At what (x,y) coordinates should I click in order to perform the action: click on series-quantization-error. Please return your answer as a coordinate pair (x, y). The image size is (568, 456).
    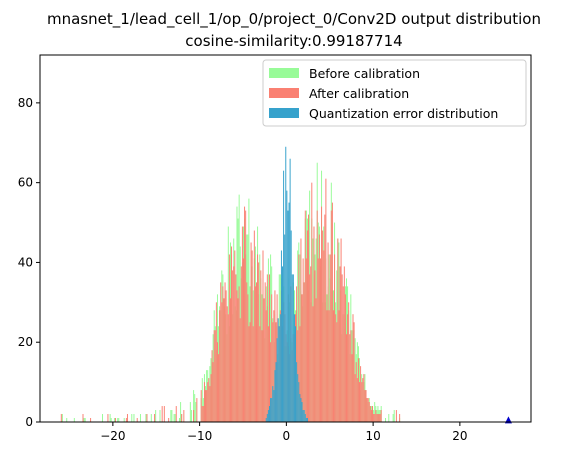
    Looking at the image, I should click on (286, 284).